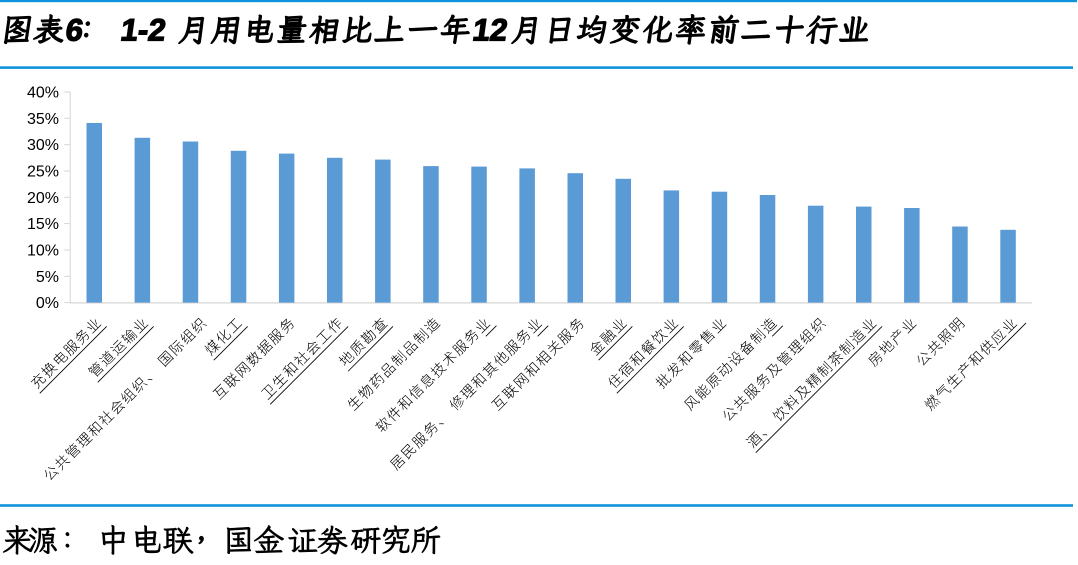 The height and width of the screenshot is (565, 1078). I want to click on svg-text: 15%, so click(43, 224).